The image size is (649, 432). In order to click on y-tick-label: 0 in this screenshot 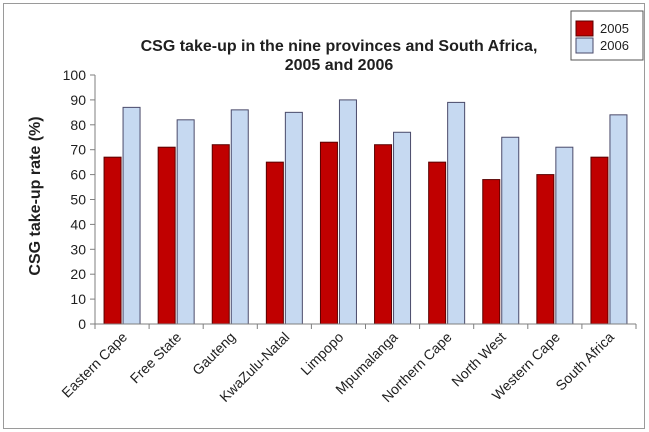, I will do `click(82, 324)`.